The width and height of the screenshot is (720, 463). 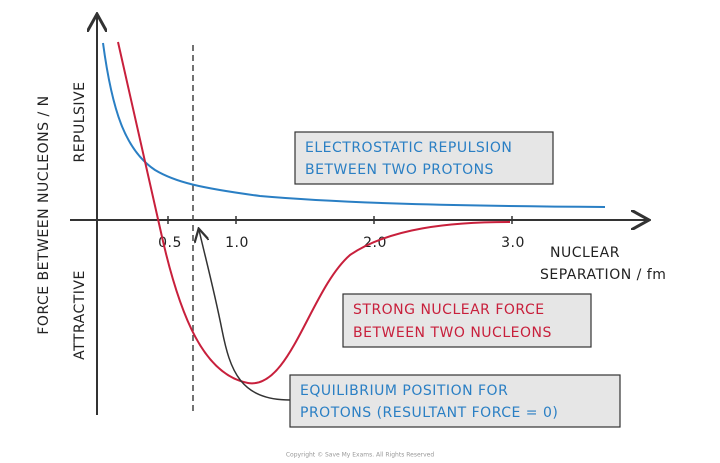 I want to click on repulsive-label: REPULSIVE, so click(x=80, y=121).